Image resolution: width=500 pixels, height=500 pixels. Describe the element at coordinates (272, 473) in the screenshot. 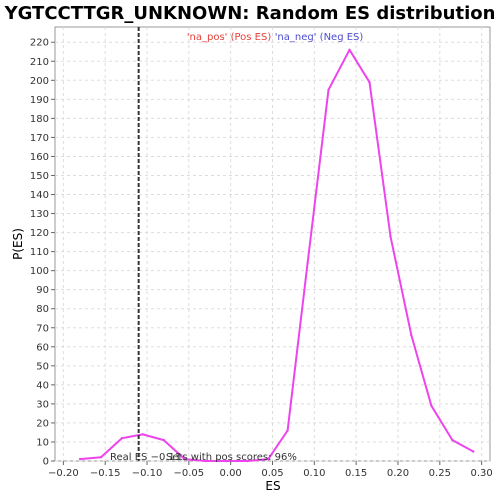

I see `x-tick-label: 0.05` at that location.